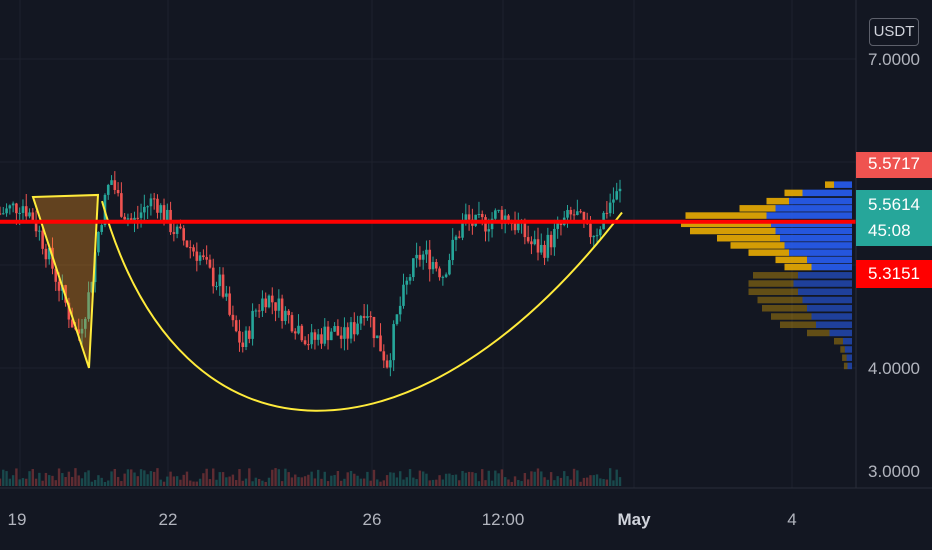 The image size is (932, 550). I want to click on currency-button: USDT, so click(894, 32).